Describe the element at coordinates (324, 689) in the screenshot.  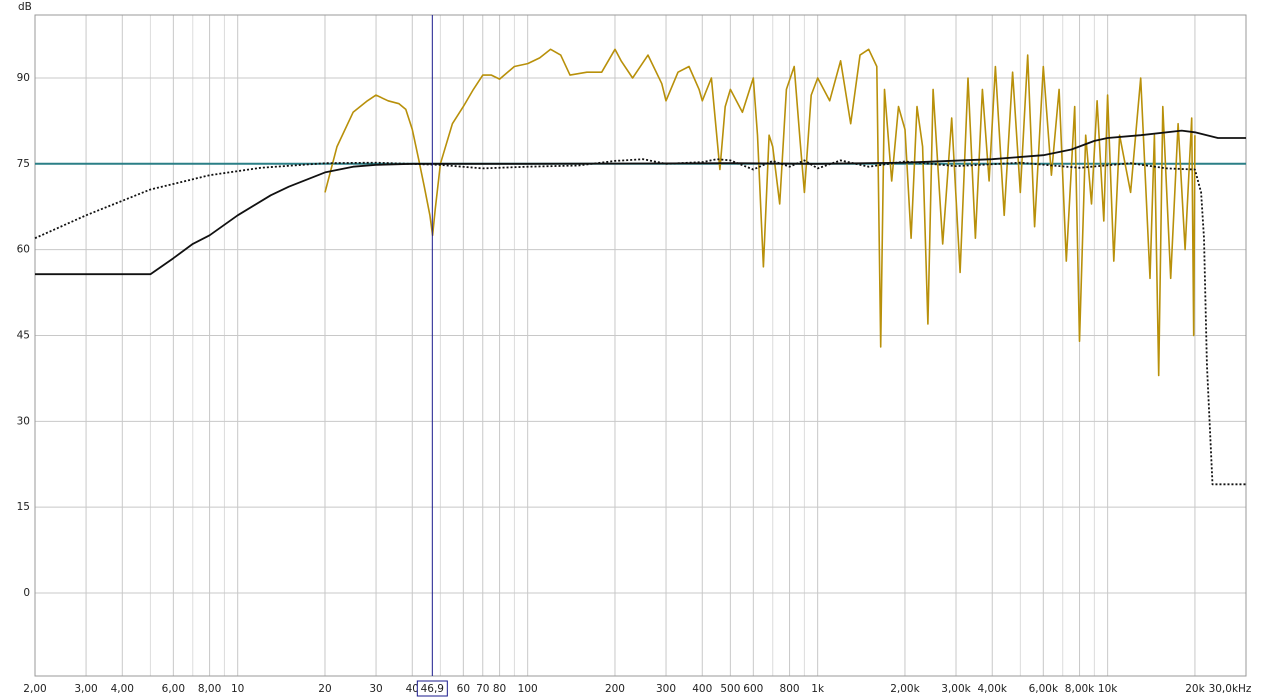
I see `x-tick-label: 20` at that location.